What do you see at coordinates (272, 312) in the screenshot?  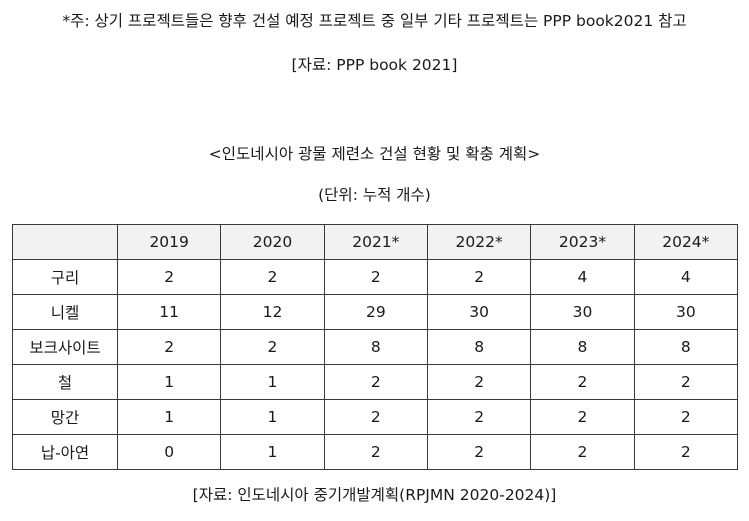 I see `table-cell: 12` at bounding box center [272, 312].